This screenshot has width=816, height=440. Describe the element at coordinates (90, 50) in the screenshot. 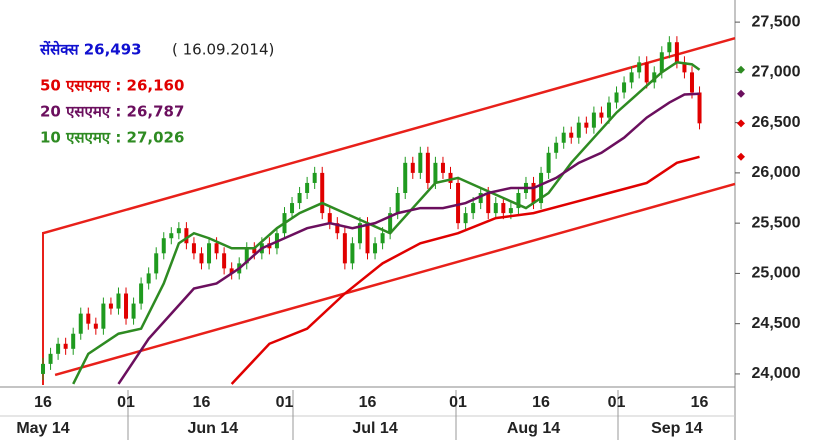

I see `legend-text: सेंसेक्स 26,493` at that location.